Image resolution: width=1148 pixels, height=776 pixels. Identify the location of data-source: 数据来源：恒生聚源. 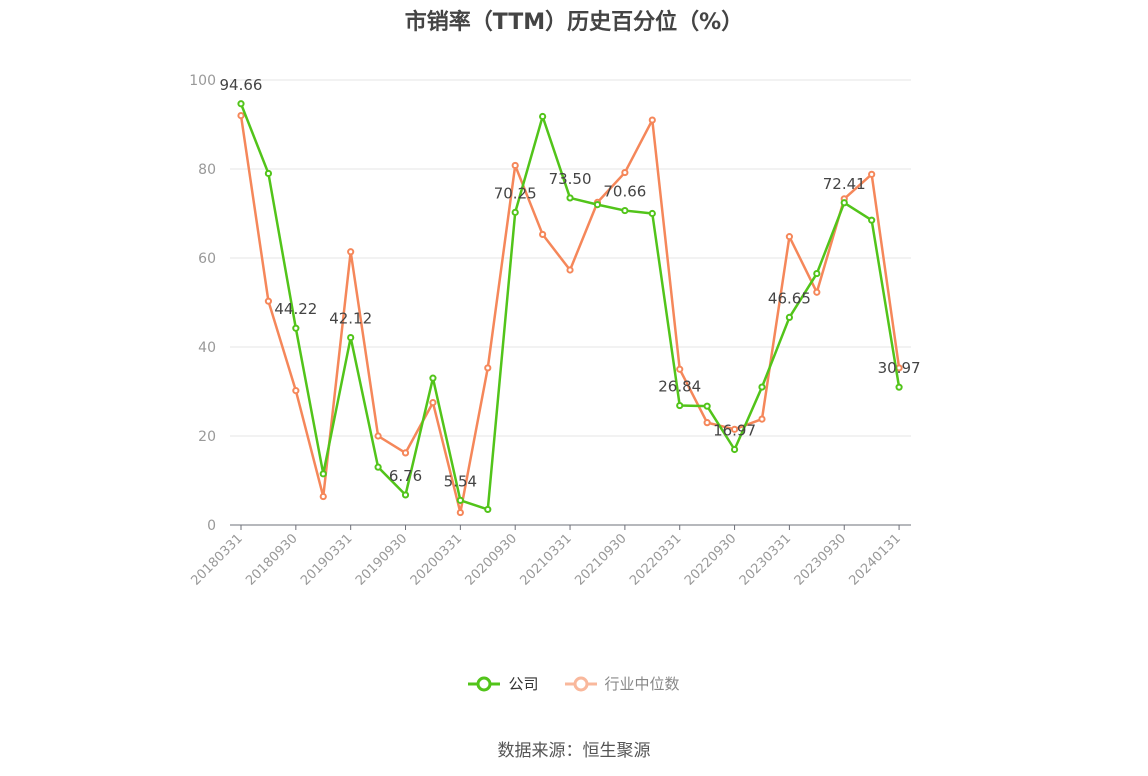
(574, 751).